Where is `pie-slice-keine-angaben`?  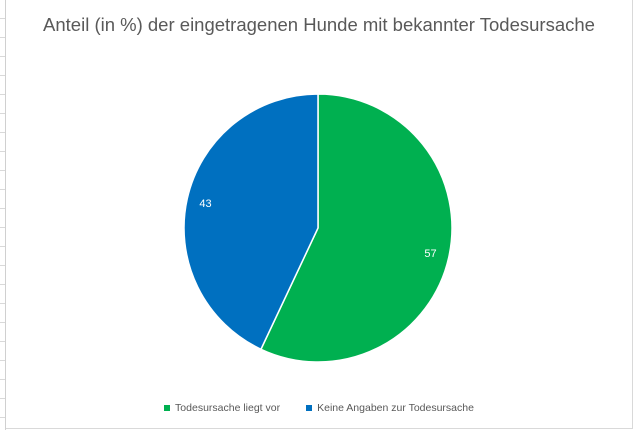
pie-slice-keine-angaben is located at coordinates (251, 222).